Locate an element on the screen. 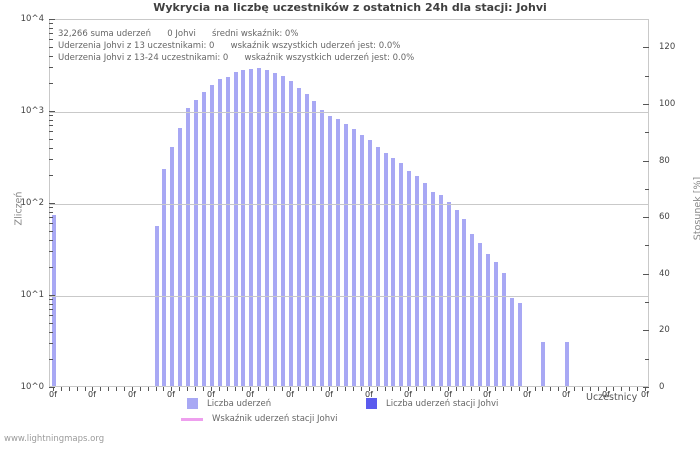 The width and height of the screenshot is (700, 450). legend-line-station-ratio is located at coordinates (192, 419).